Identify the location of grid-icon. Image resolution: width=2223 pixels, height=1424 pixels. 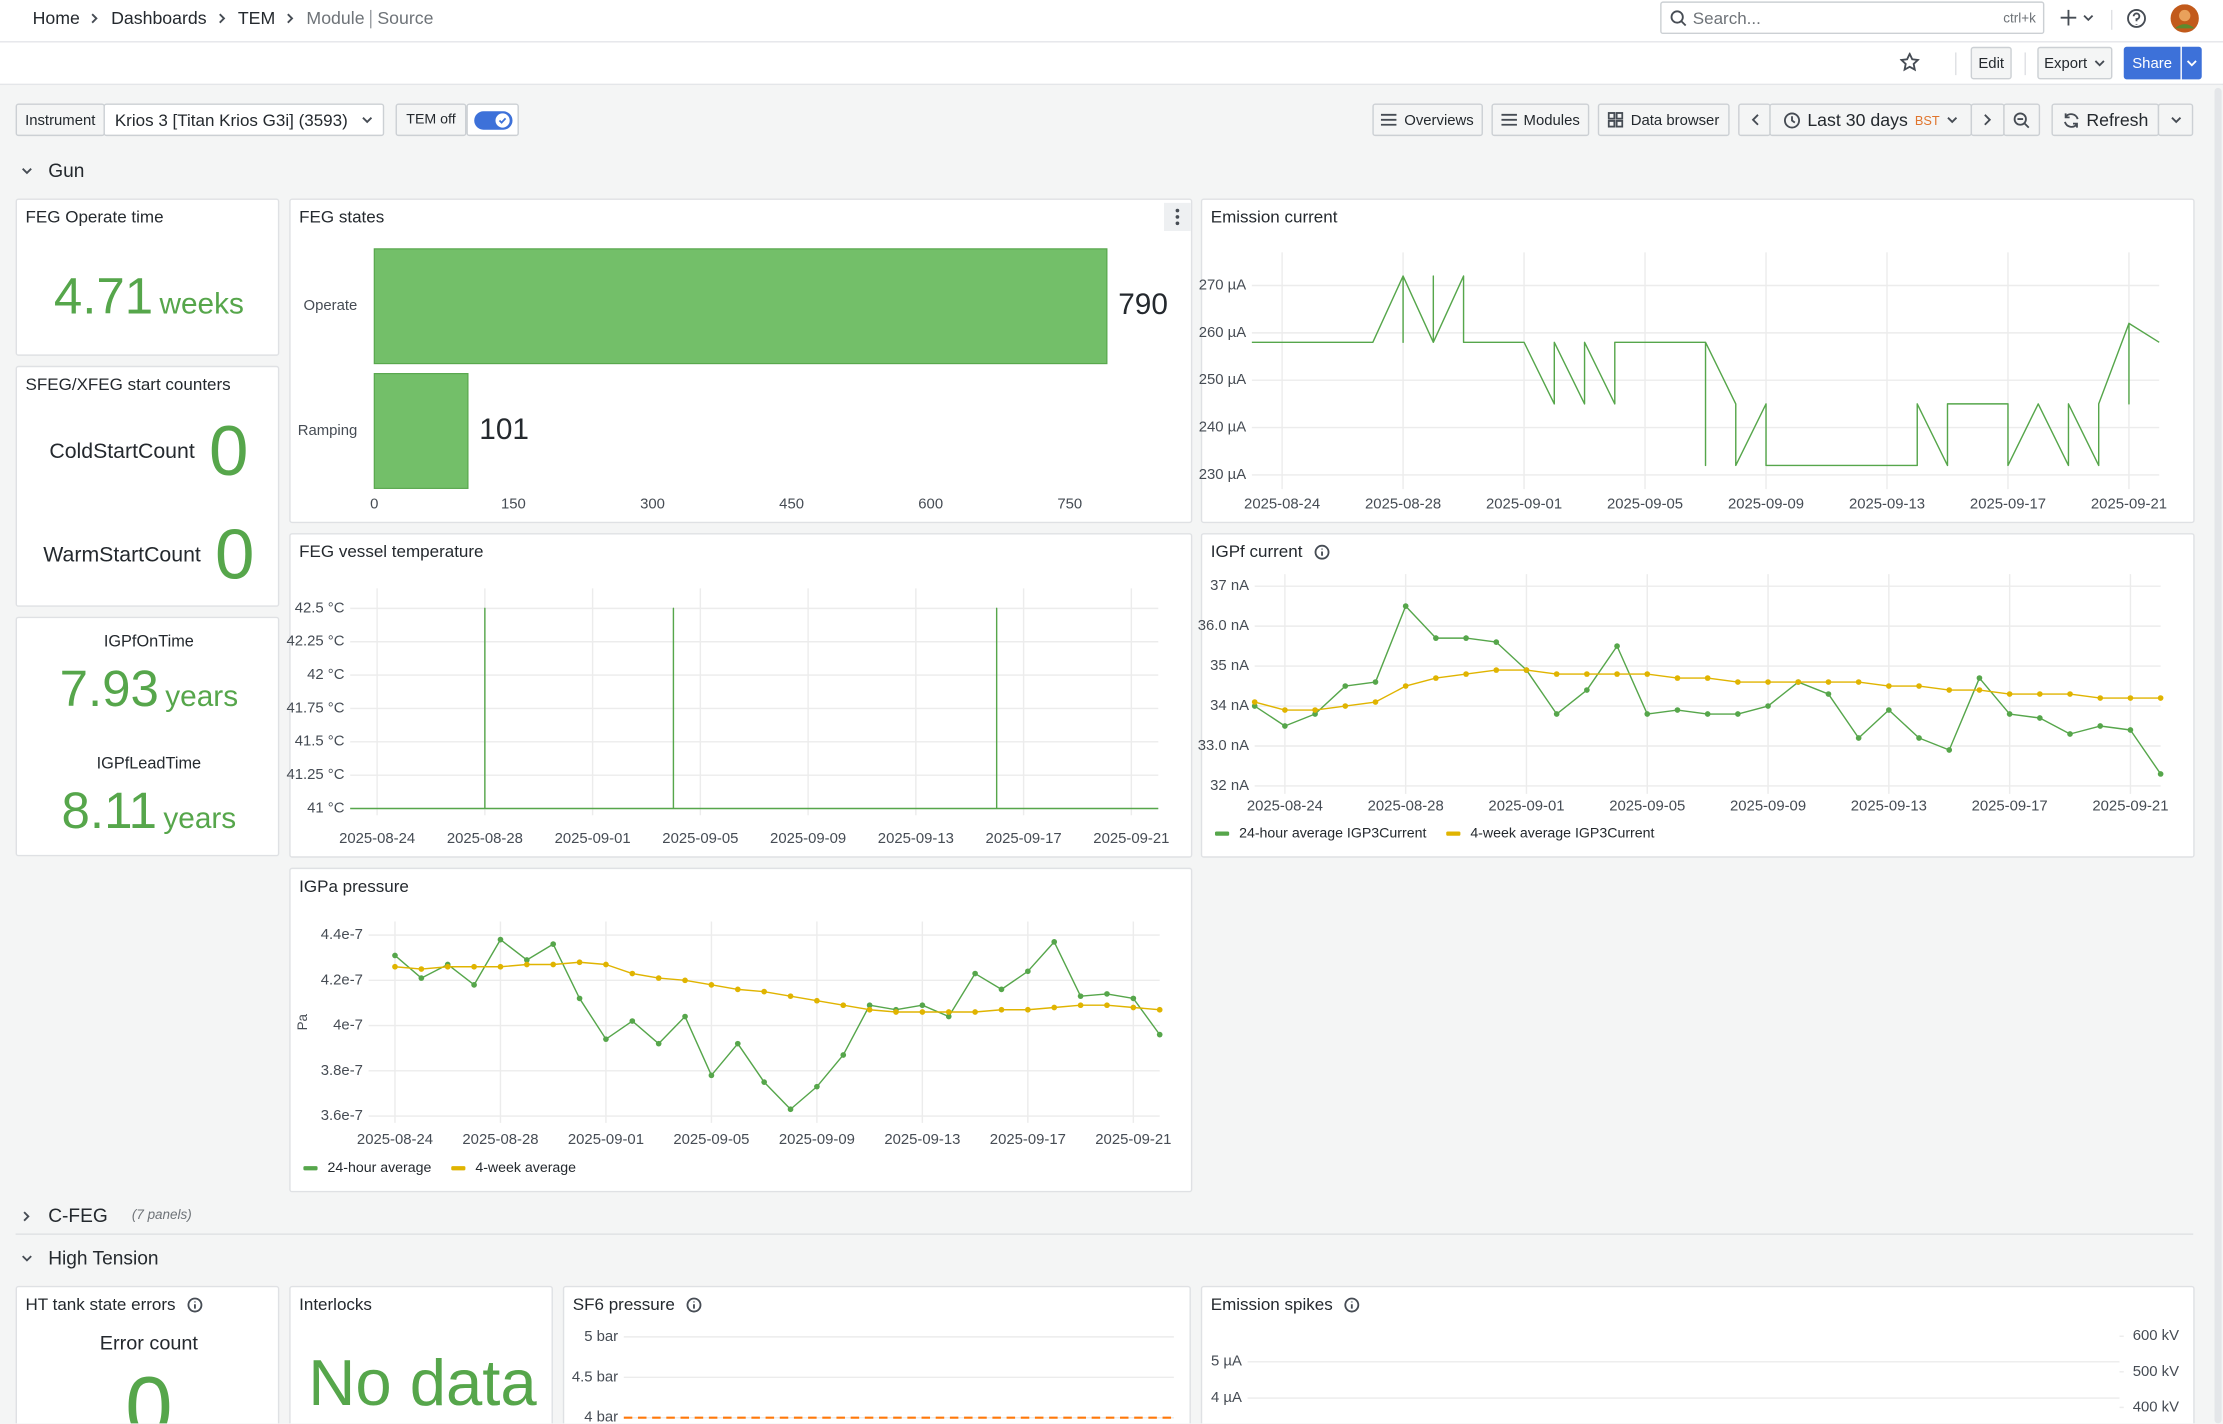
(1616, 120).